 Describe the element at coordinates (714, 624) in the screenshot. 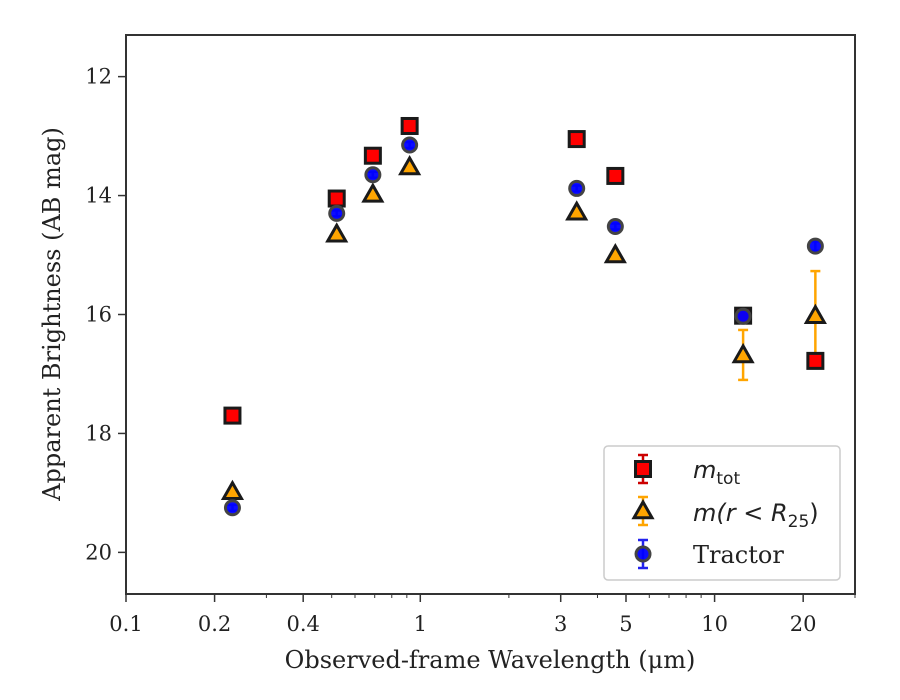

I see `x-tick-label: 10` at that location.